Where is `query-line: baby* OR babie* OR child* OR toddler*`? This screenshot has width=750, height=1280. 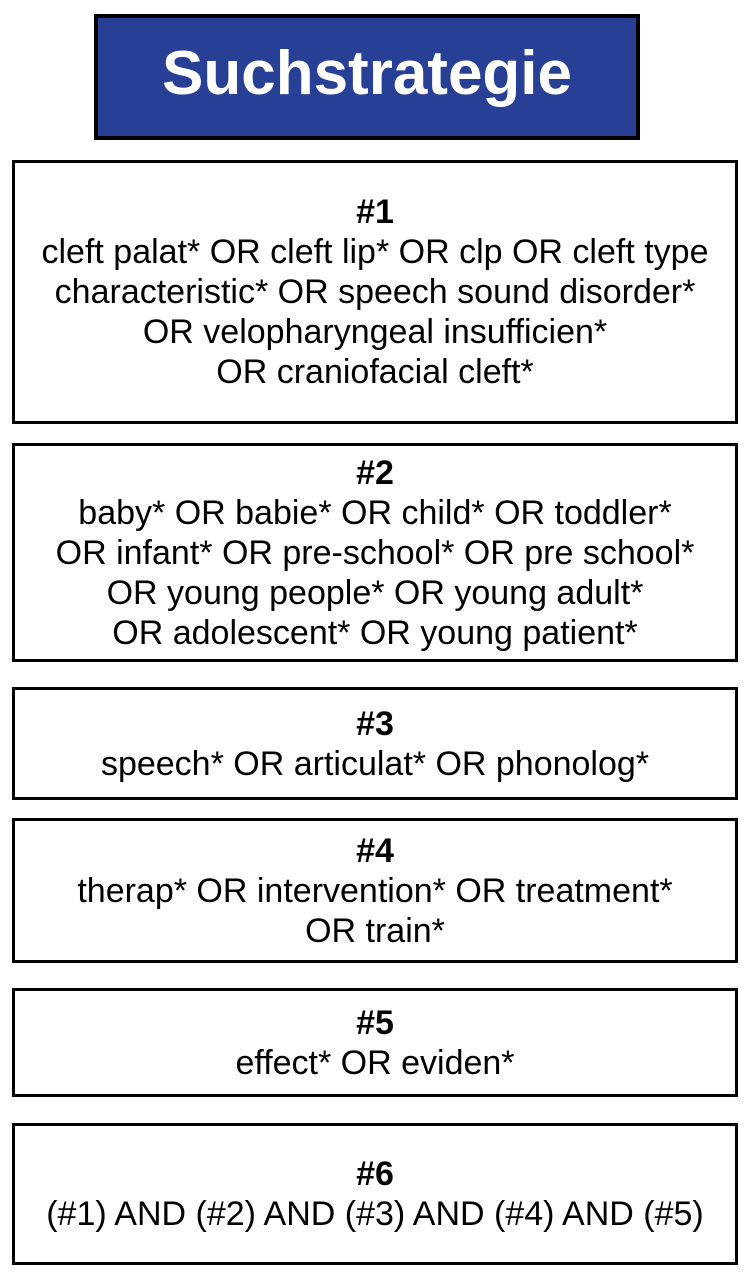
query-line: baby* OR babie* OR child* OR toddler* is located at coordinates (375, 512).